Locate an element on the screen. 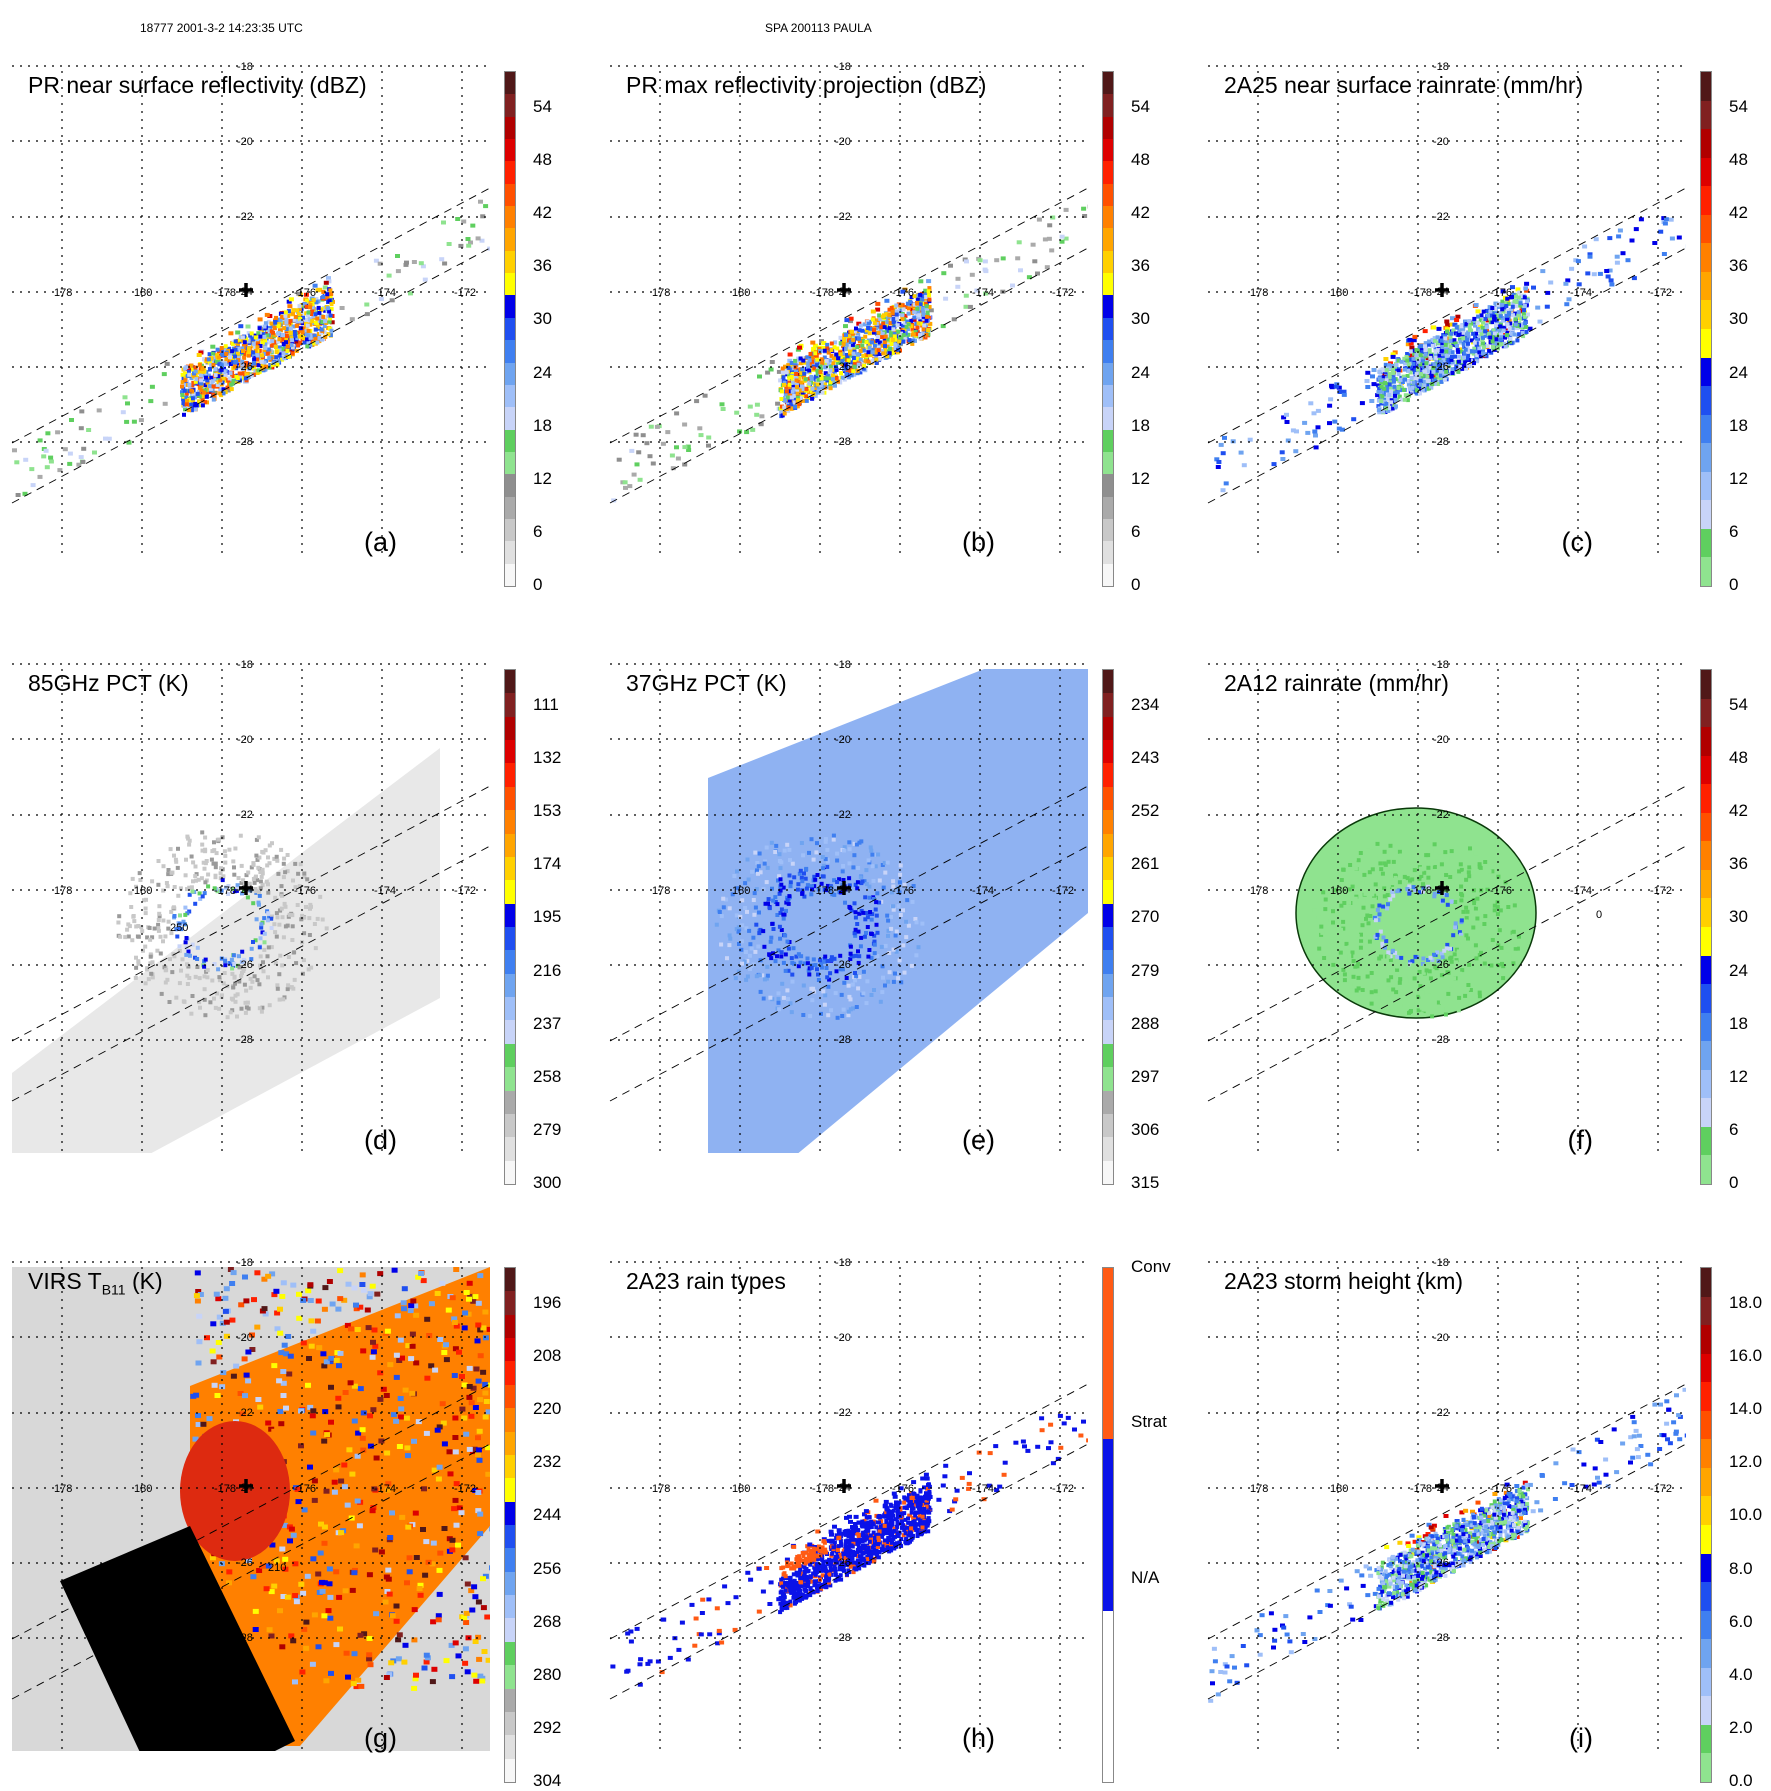 The height and width of the screenshot is (1791, 1771). panel-title-end: (K) is located at coordinates (144, 1281).